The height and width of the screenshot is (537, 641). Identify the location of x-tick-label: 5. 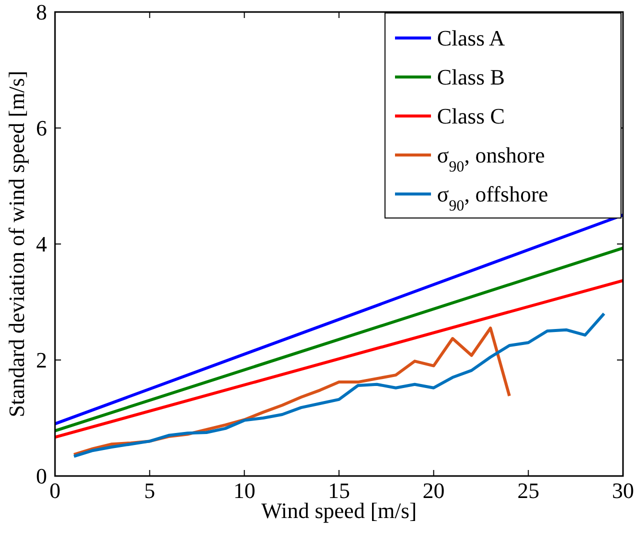
(150, 490).